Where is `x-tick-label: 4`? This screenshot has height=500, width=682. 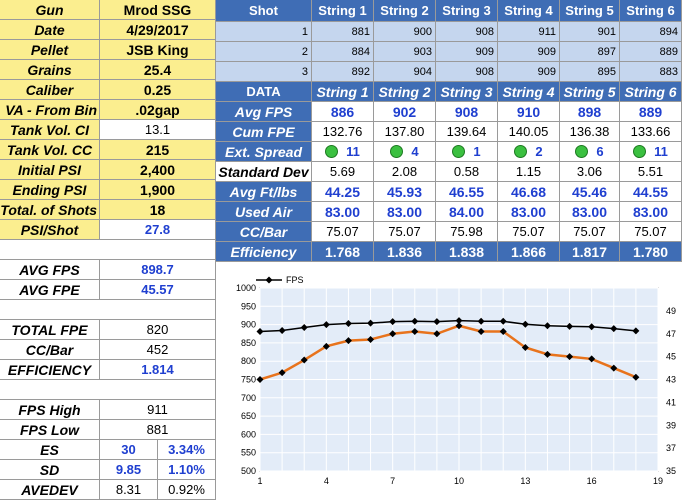
x-tick-label: 4 is located at coordinates (326, 481).